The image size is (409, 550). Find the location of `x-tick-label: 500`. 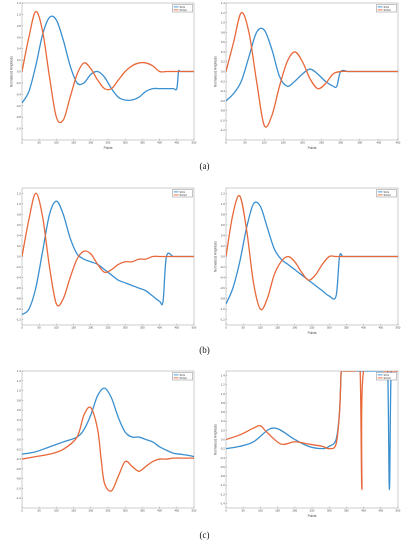

x-tick-label: 500 is located at coordinates (194, 143).